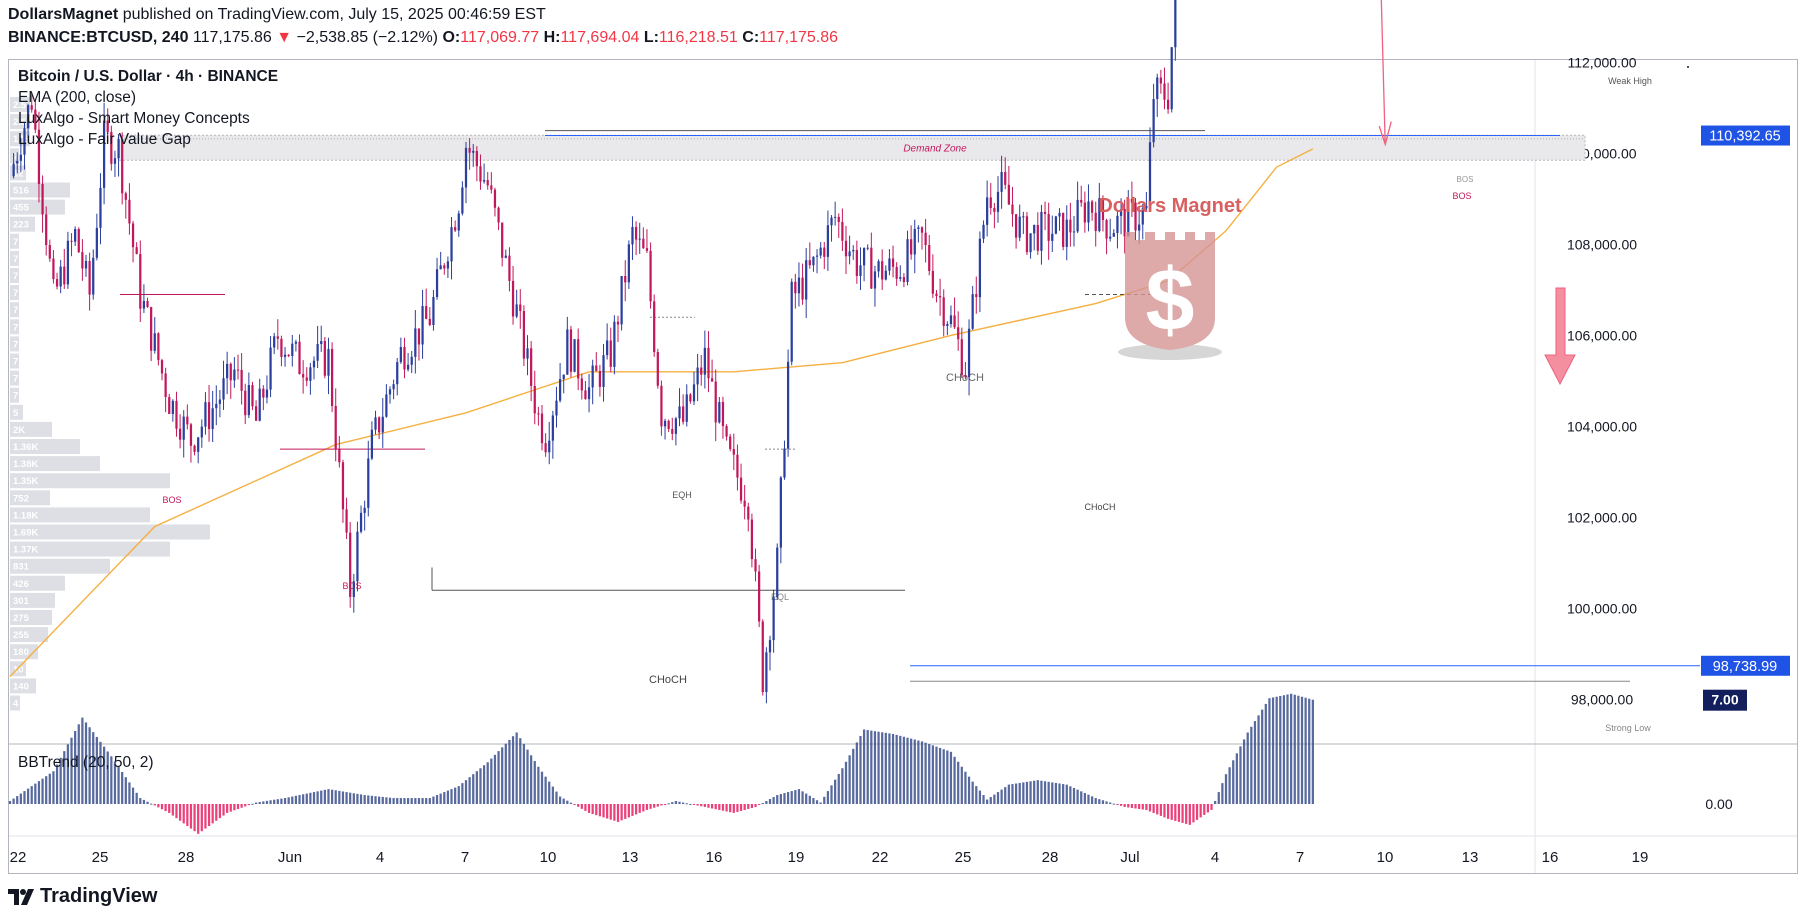 The image size is (1806, 922). What do you see at coordinates (63, 14) in the screenshot?
I see `author-name: DollarsMagnet` at bounding box center [63, 14].